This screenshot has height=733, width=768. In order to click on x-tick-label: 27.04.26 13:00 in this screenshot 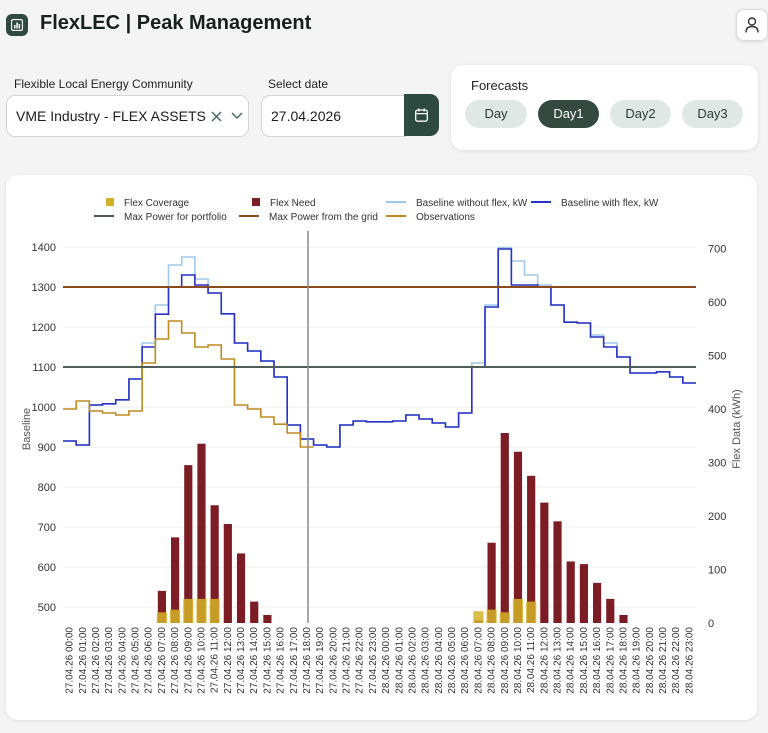, I will do `click(241, 660)`.